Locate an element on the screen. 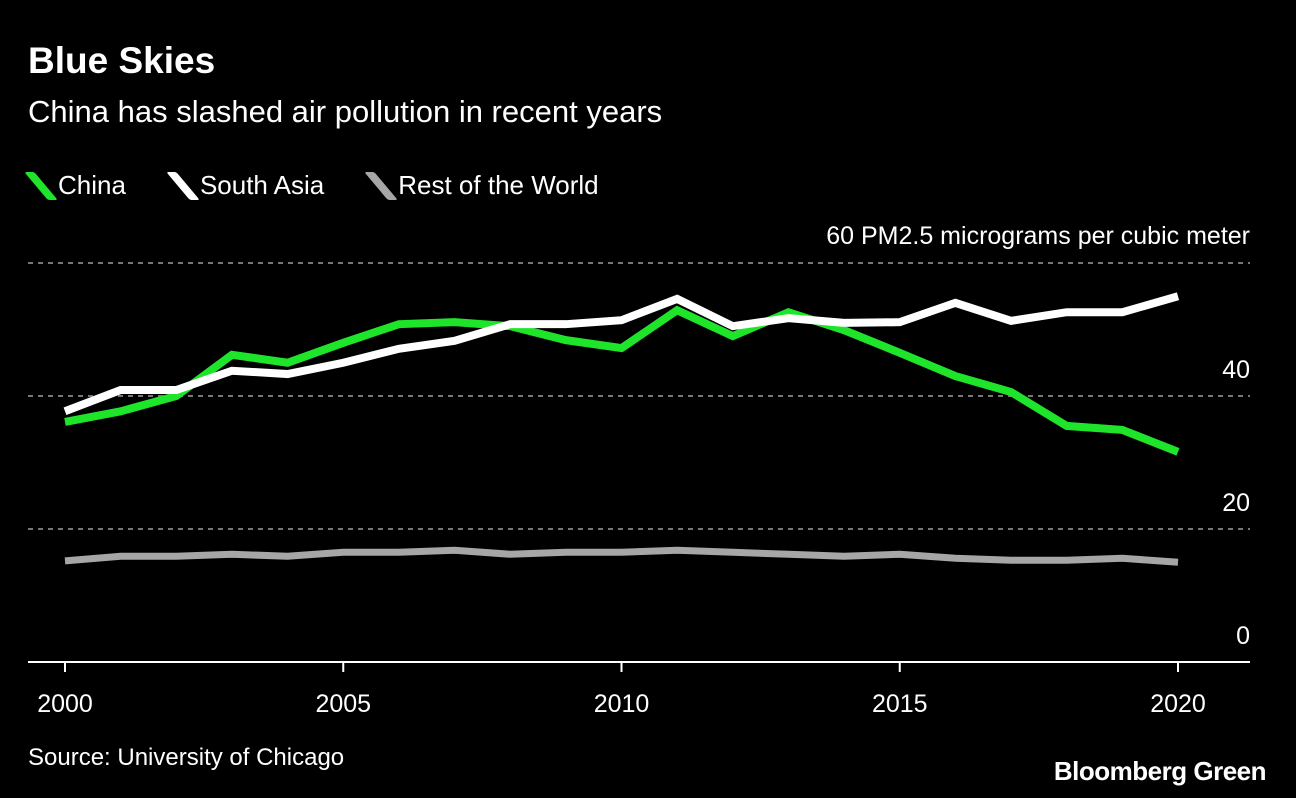  x-tick-label: 2000 is located at coordinates (65, 704).